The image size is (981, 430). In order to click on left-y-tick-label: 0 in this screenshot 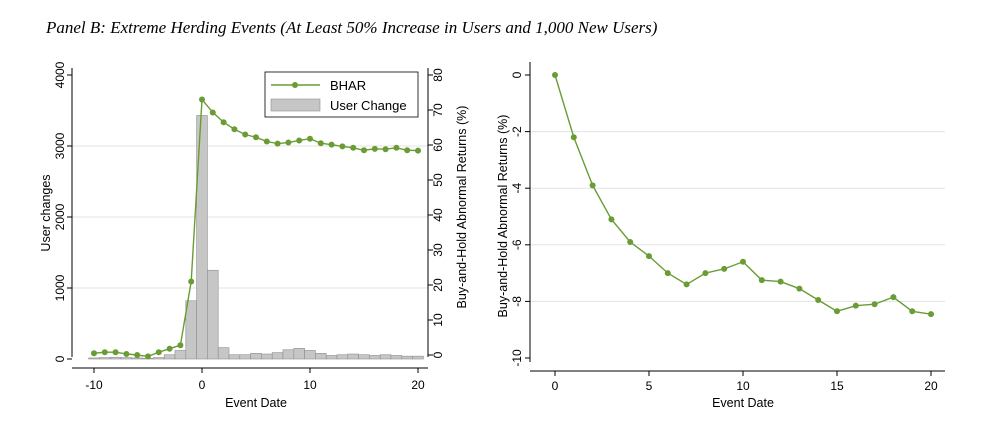, I will do `click(60, 358)`.